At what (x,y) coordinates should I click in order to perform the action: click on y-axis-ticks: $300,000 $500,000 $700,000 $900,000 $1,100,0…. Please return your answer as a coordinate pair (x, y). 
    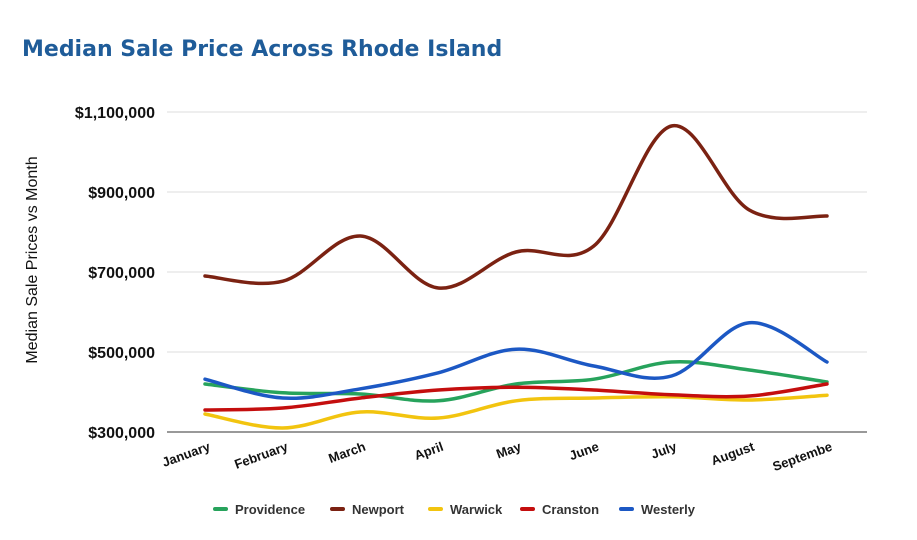
    Looking at the image, I should click on (115, 273).